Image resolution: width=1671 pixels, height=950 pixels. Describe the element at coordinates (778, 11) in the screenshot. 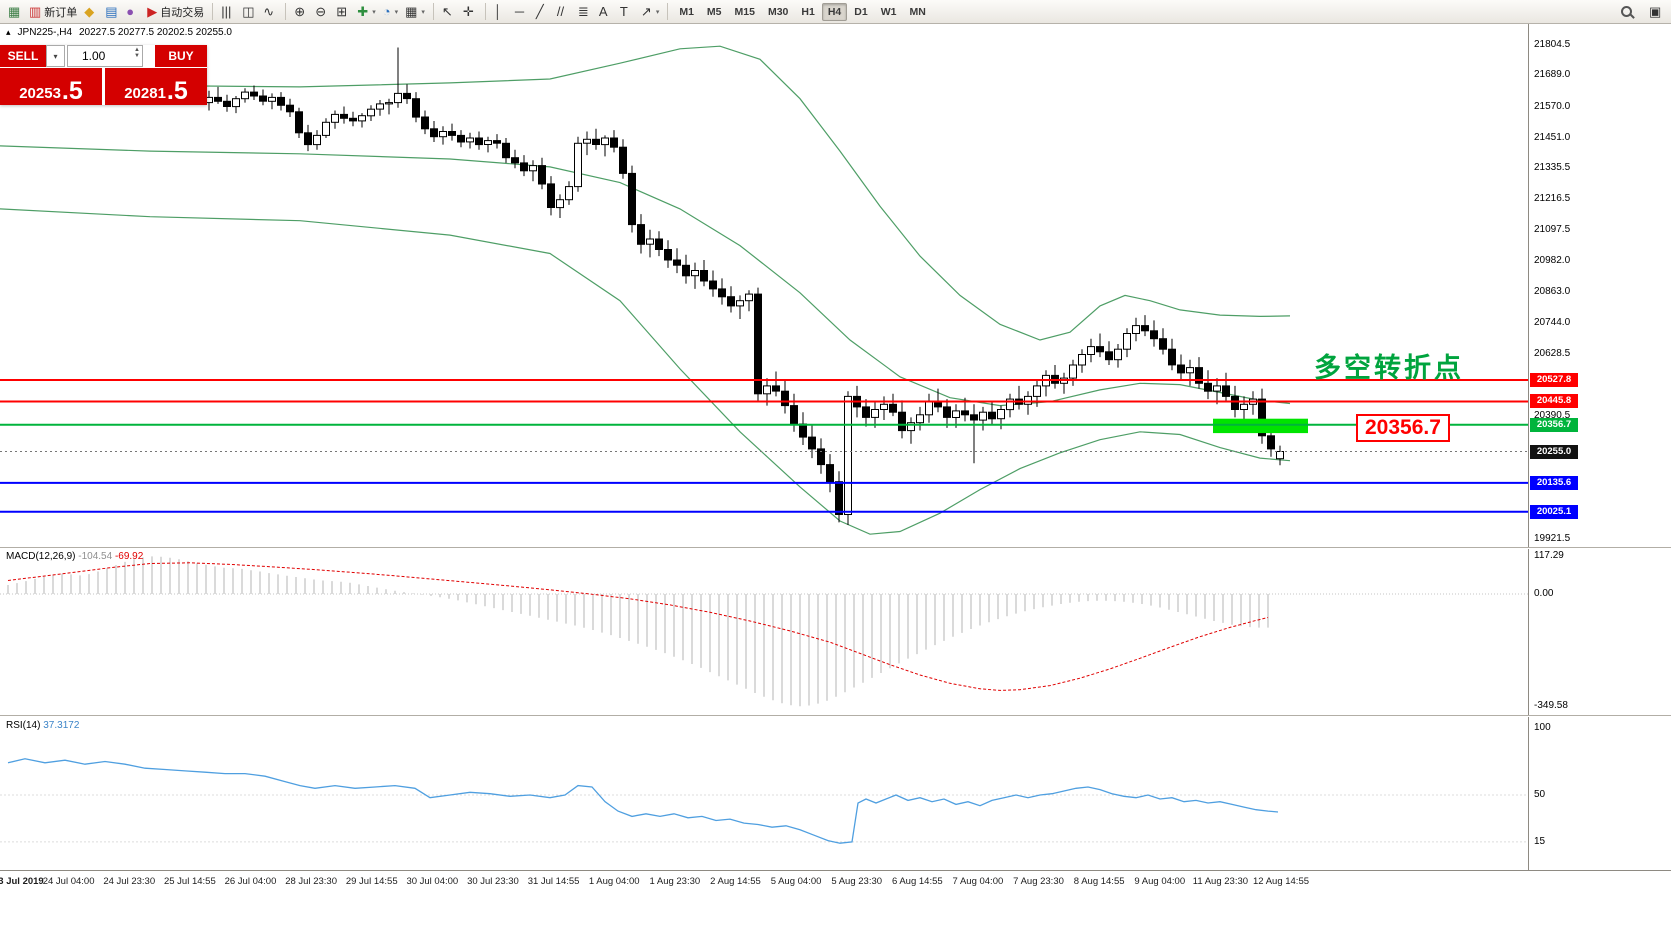

I see `timeframe-m30: M30` at that location.